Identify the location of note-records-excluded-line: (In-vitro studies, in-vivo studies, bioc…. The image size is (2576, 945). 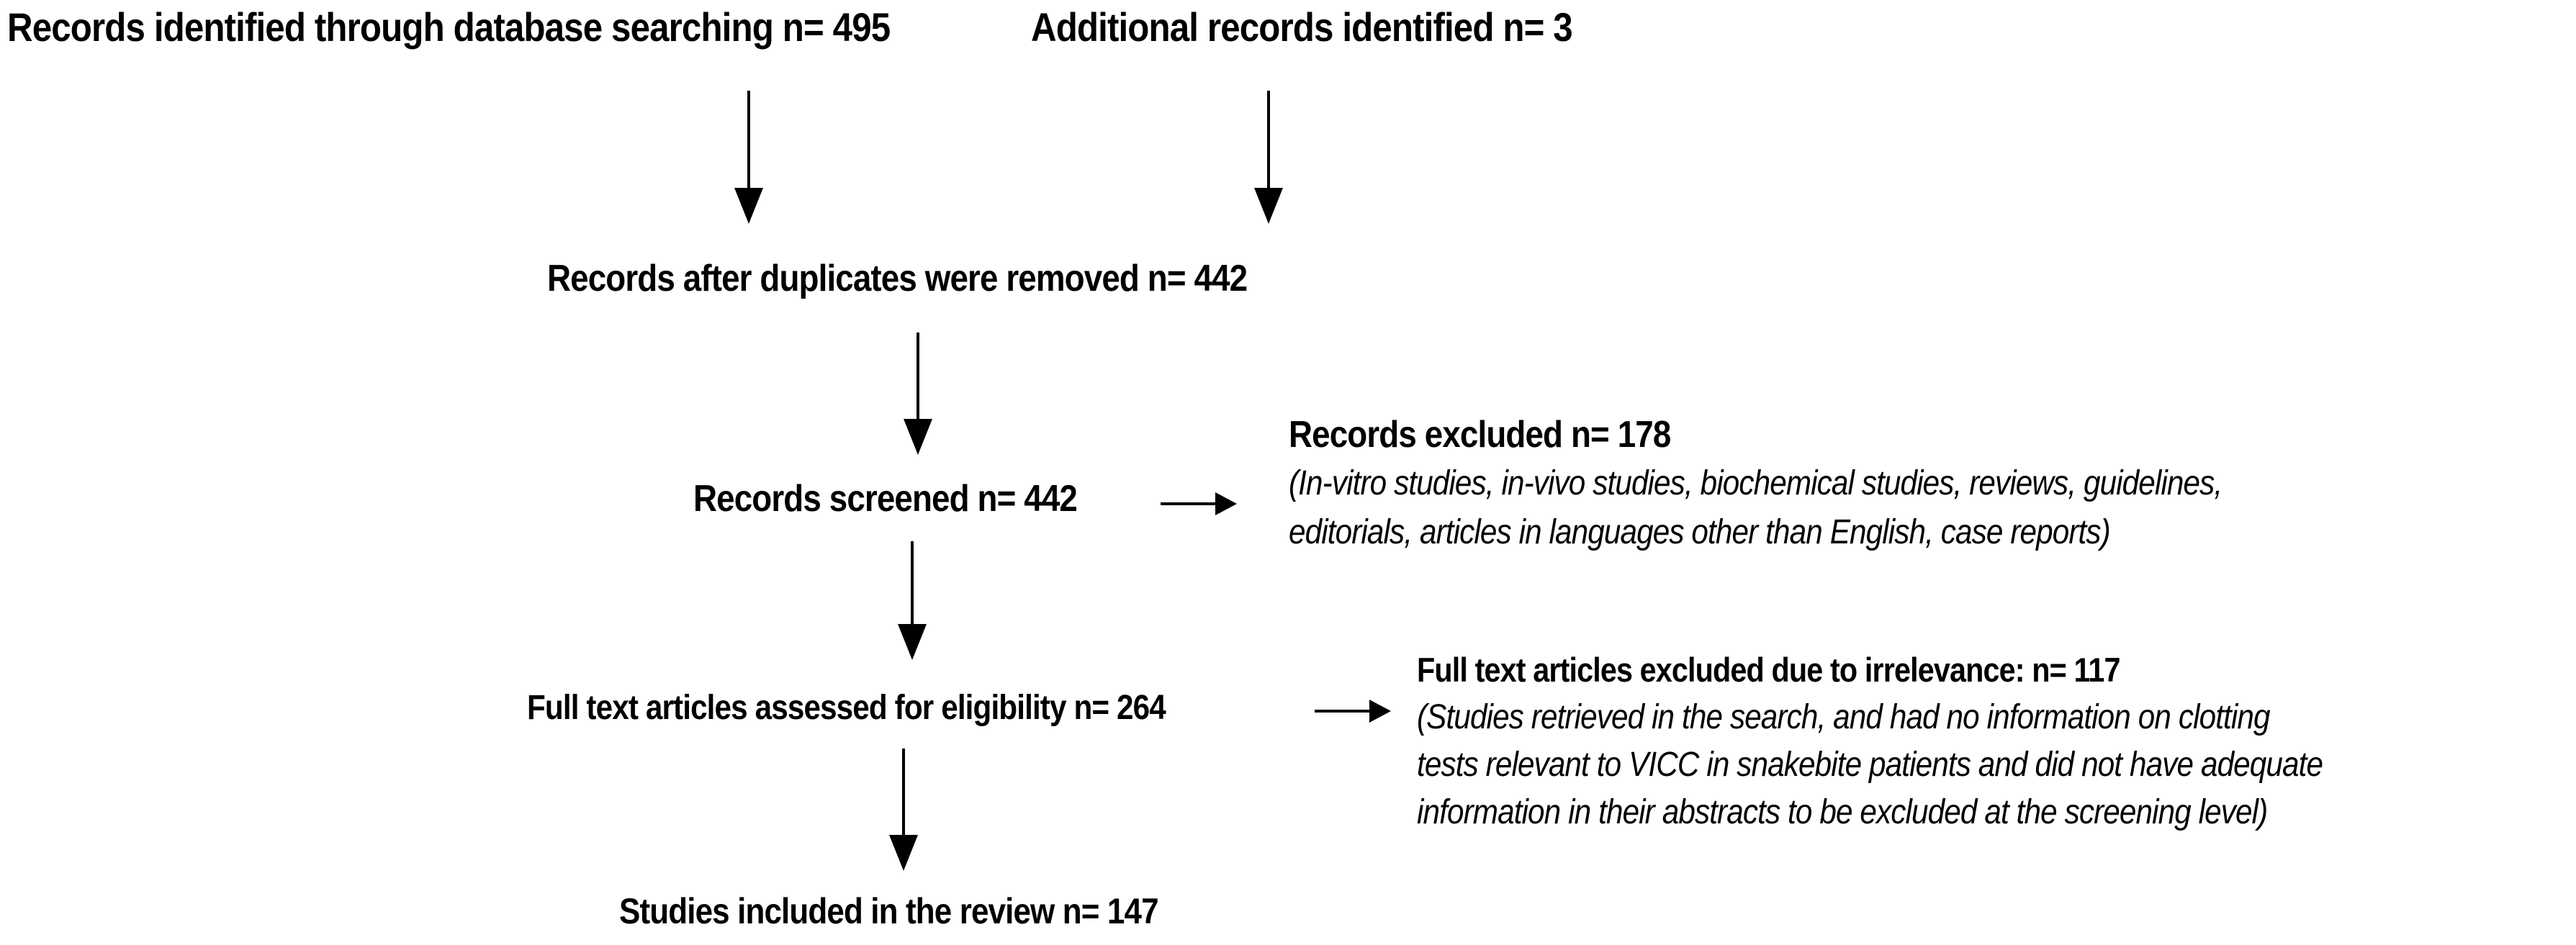
(1756, 483).